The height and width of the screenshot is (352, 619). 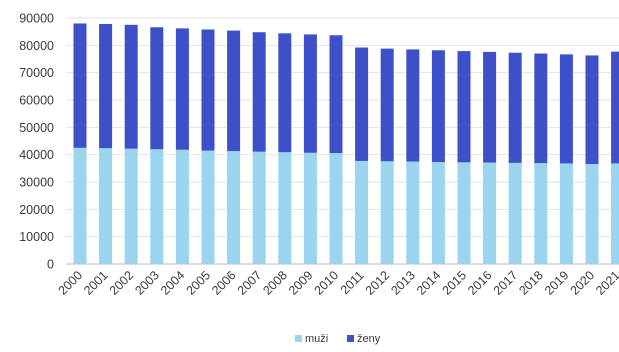 I want to click on bar-zeny-2014, so click(x=438, y=106).